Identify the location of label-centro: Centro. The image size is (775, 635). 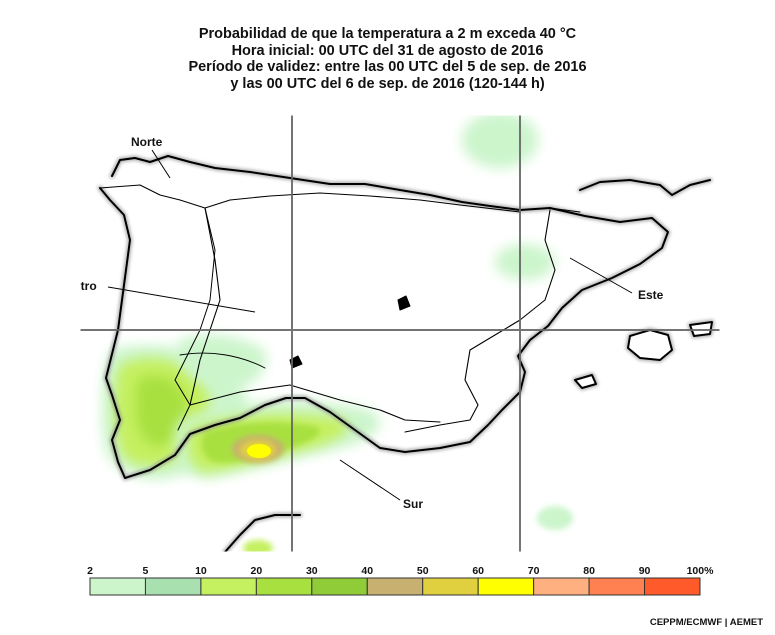
(88, 286).